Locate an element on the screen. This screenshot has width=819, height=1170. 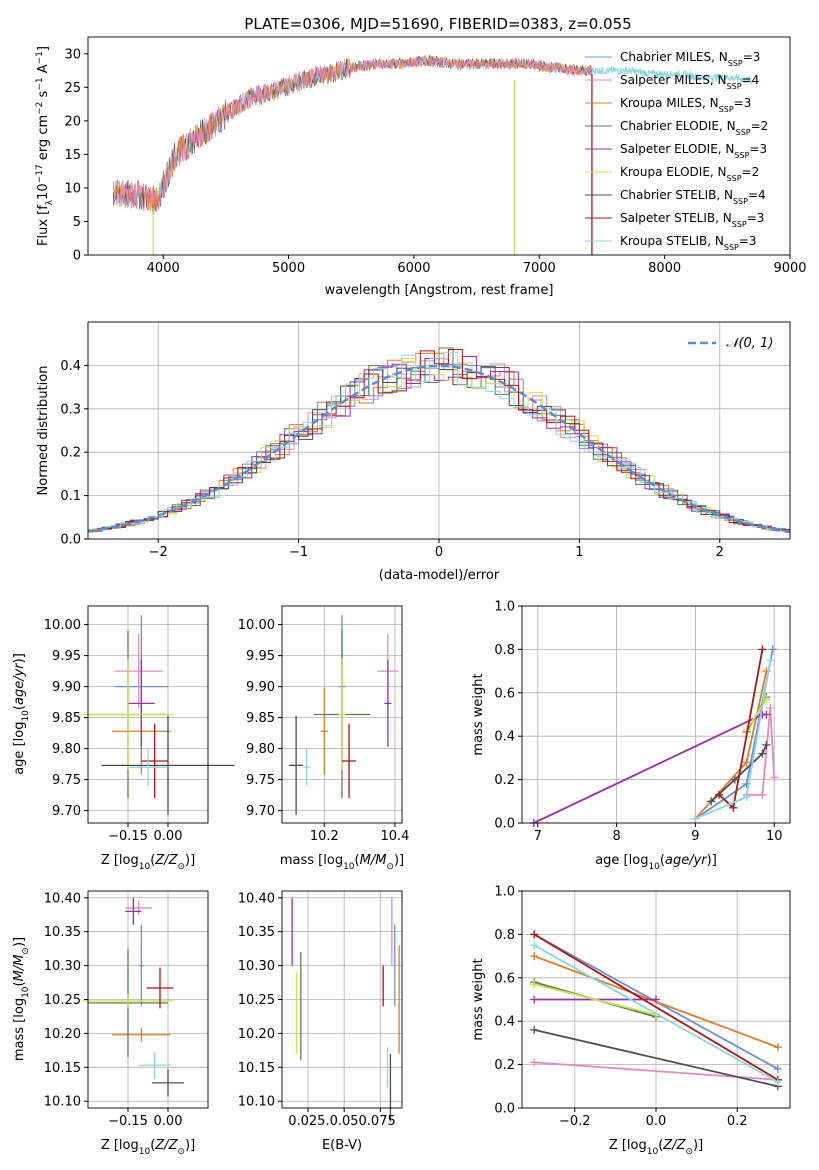
spectrum-xtick-label: 5000 is located at coordinates (288, 268).